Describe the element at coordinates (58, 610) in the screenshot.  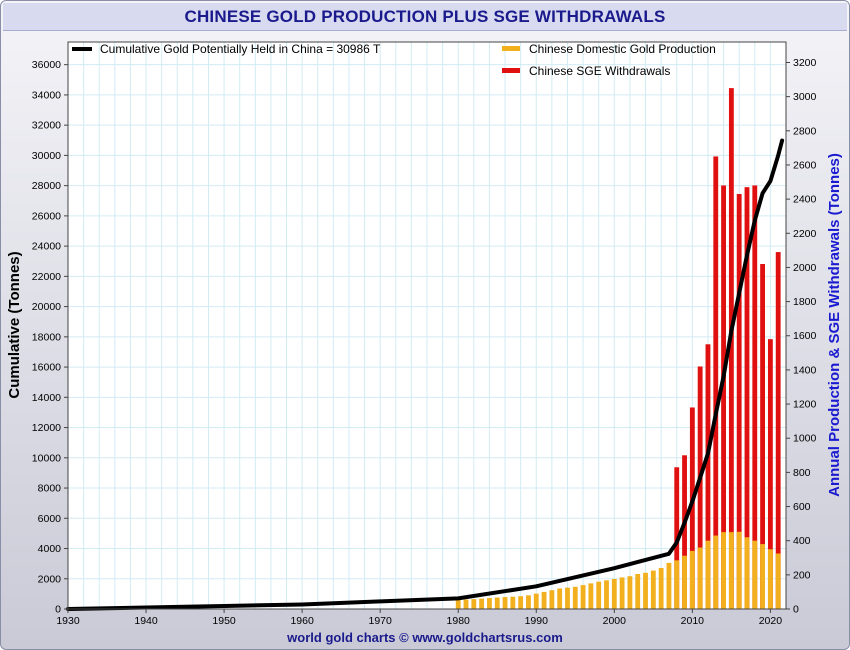
I see `tick-label-left: 0` at that location.